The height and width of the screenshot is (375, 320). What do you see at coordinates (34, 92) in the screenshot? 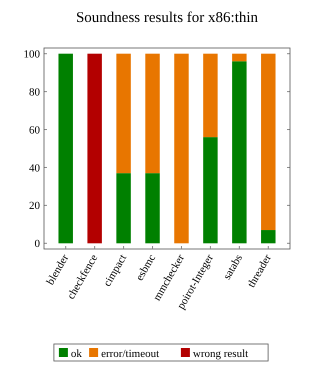
I see `y-tick-label: 80` at bounding box center [34, 92].